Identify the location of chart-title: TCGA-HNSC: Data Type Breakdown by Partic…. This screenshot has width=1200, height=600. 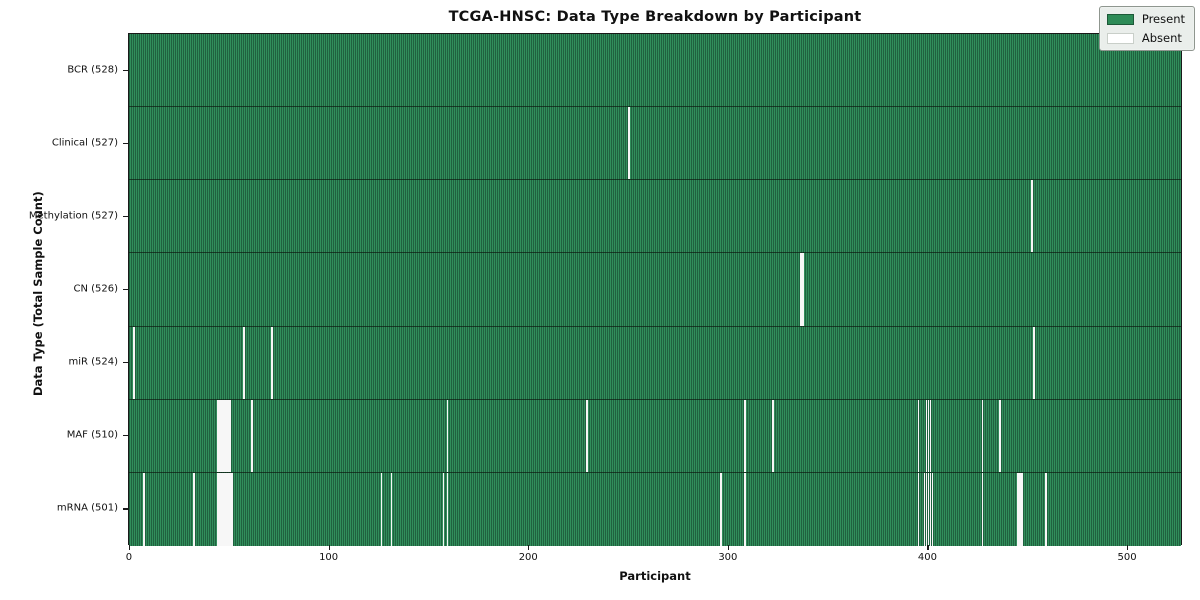
(655, 17).